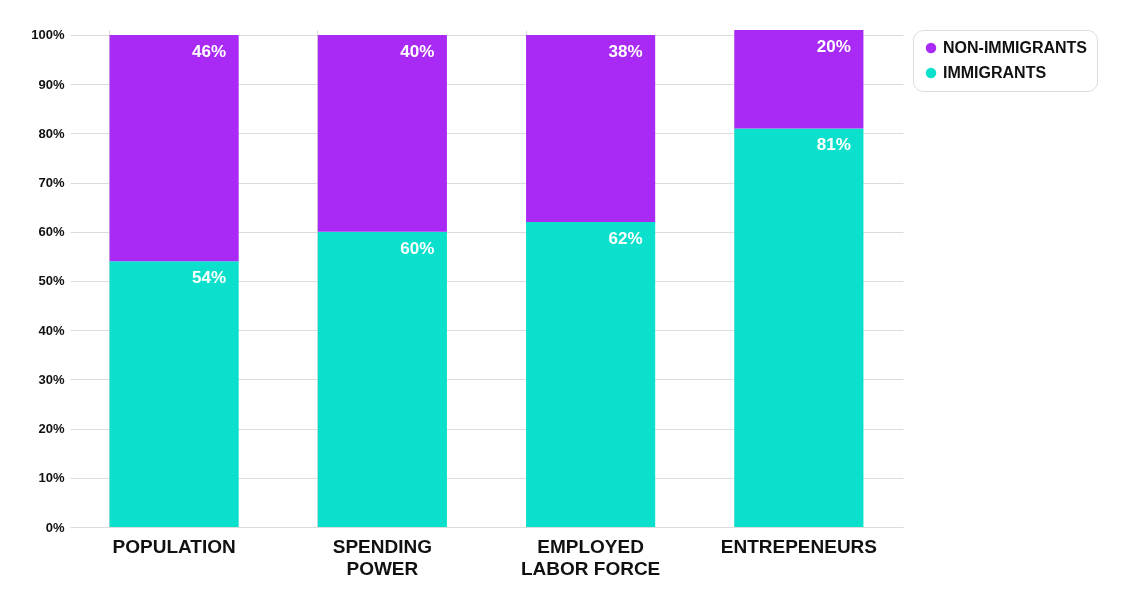  I want to click on data-label: 46%, so click(209, 51).